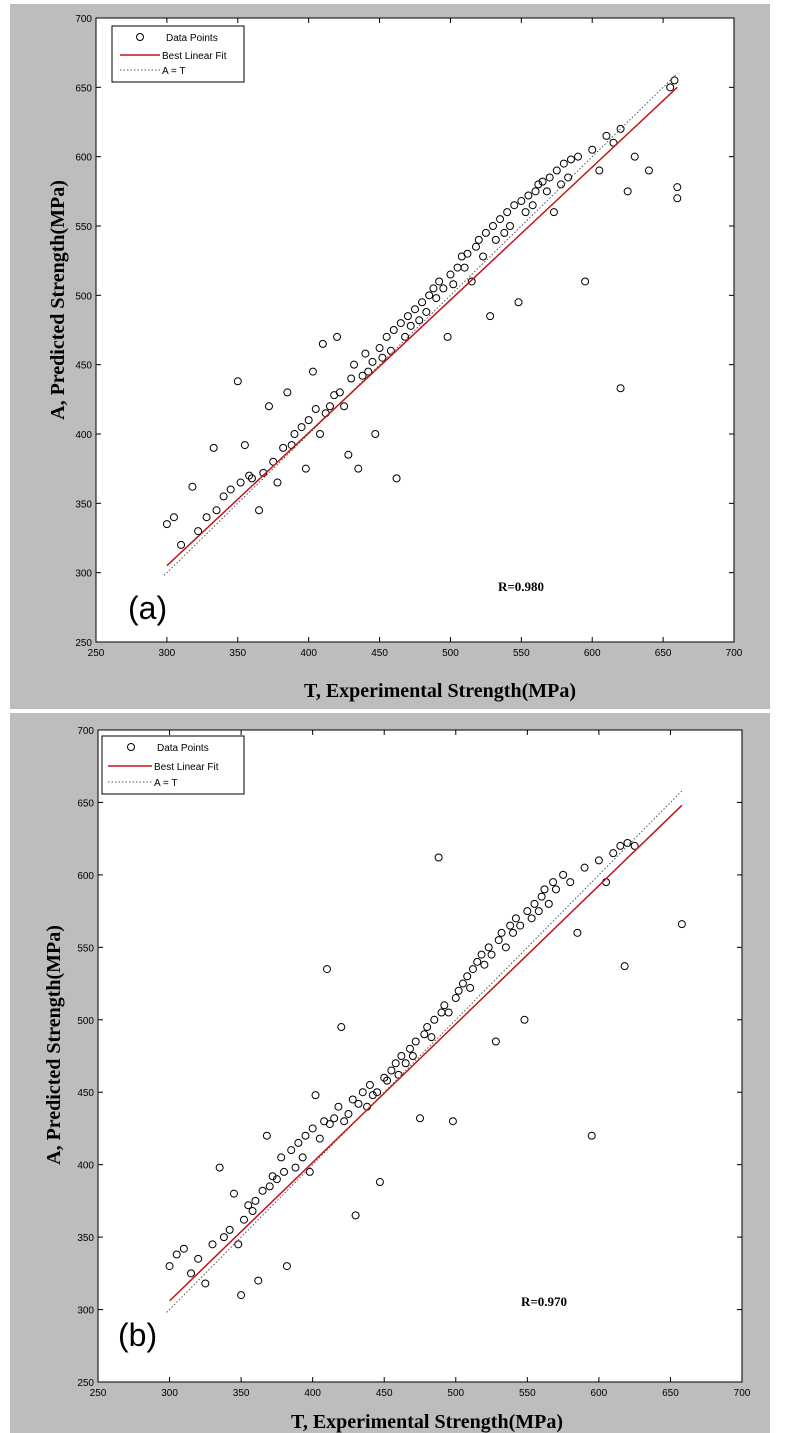  Describe the element at coordinates (312, 1393) in the screenshot. I see `x-tick-label: 400` at that location.